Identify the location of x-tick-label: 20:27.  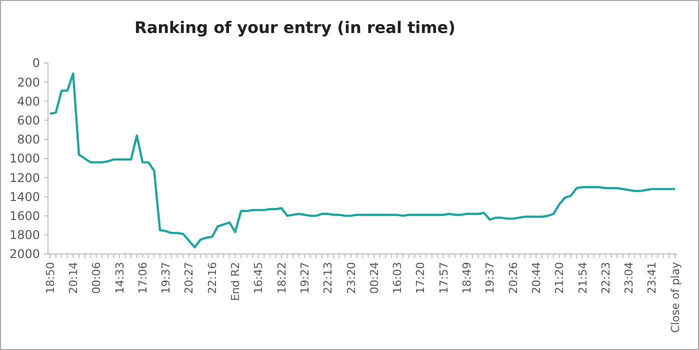
(189, 278).